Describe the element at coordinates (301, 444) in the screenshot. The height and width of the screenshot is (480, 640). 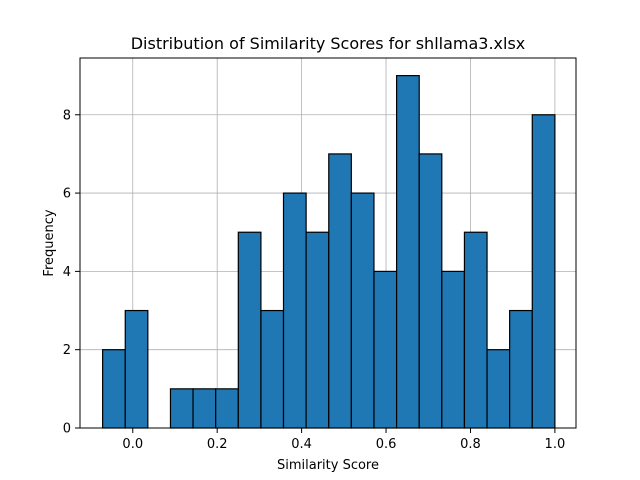
I see `x-tick-label-2: 0.4` at that location.